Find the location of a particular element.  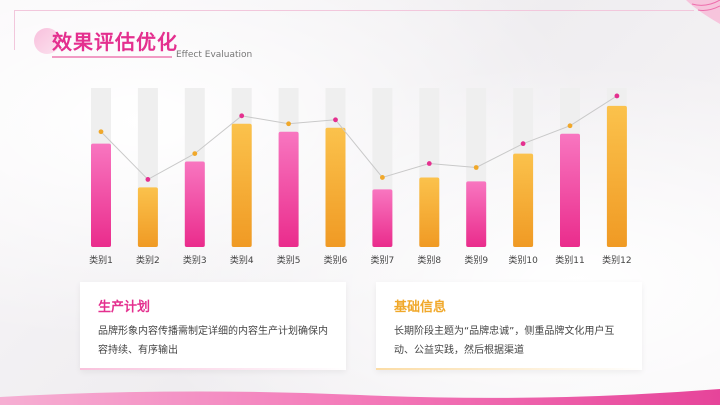

category-label: 类别8 is located at coordinates (429, 260).